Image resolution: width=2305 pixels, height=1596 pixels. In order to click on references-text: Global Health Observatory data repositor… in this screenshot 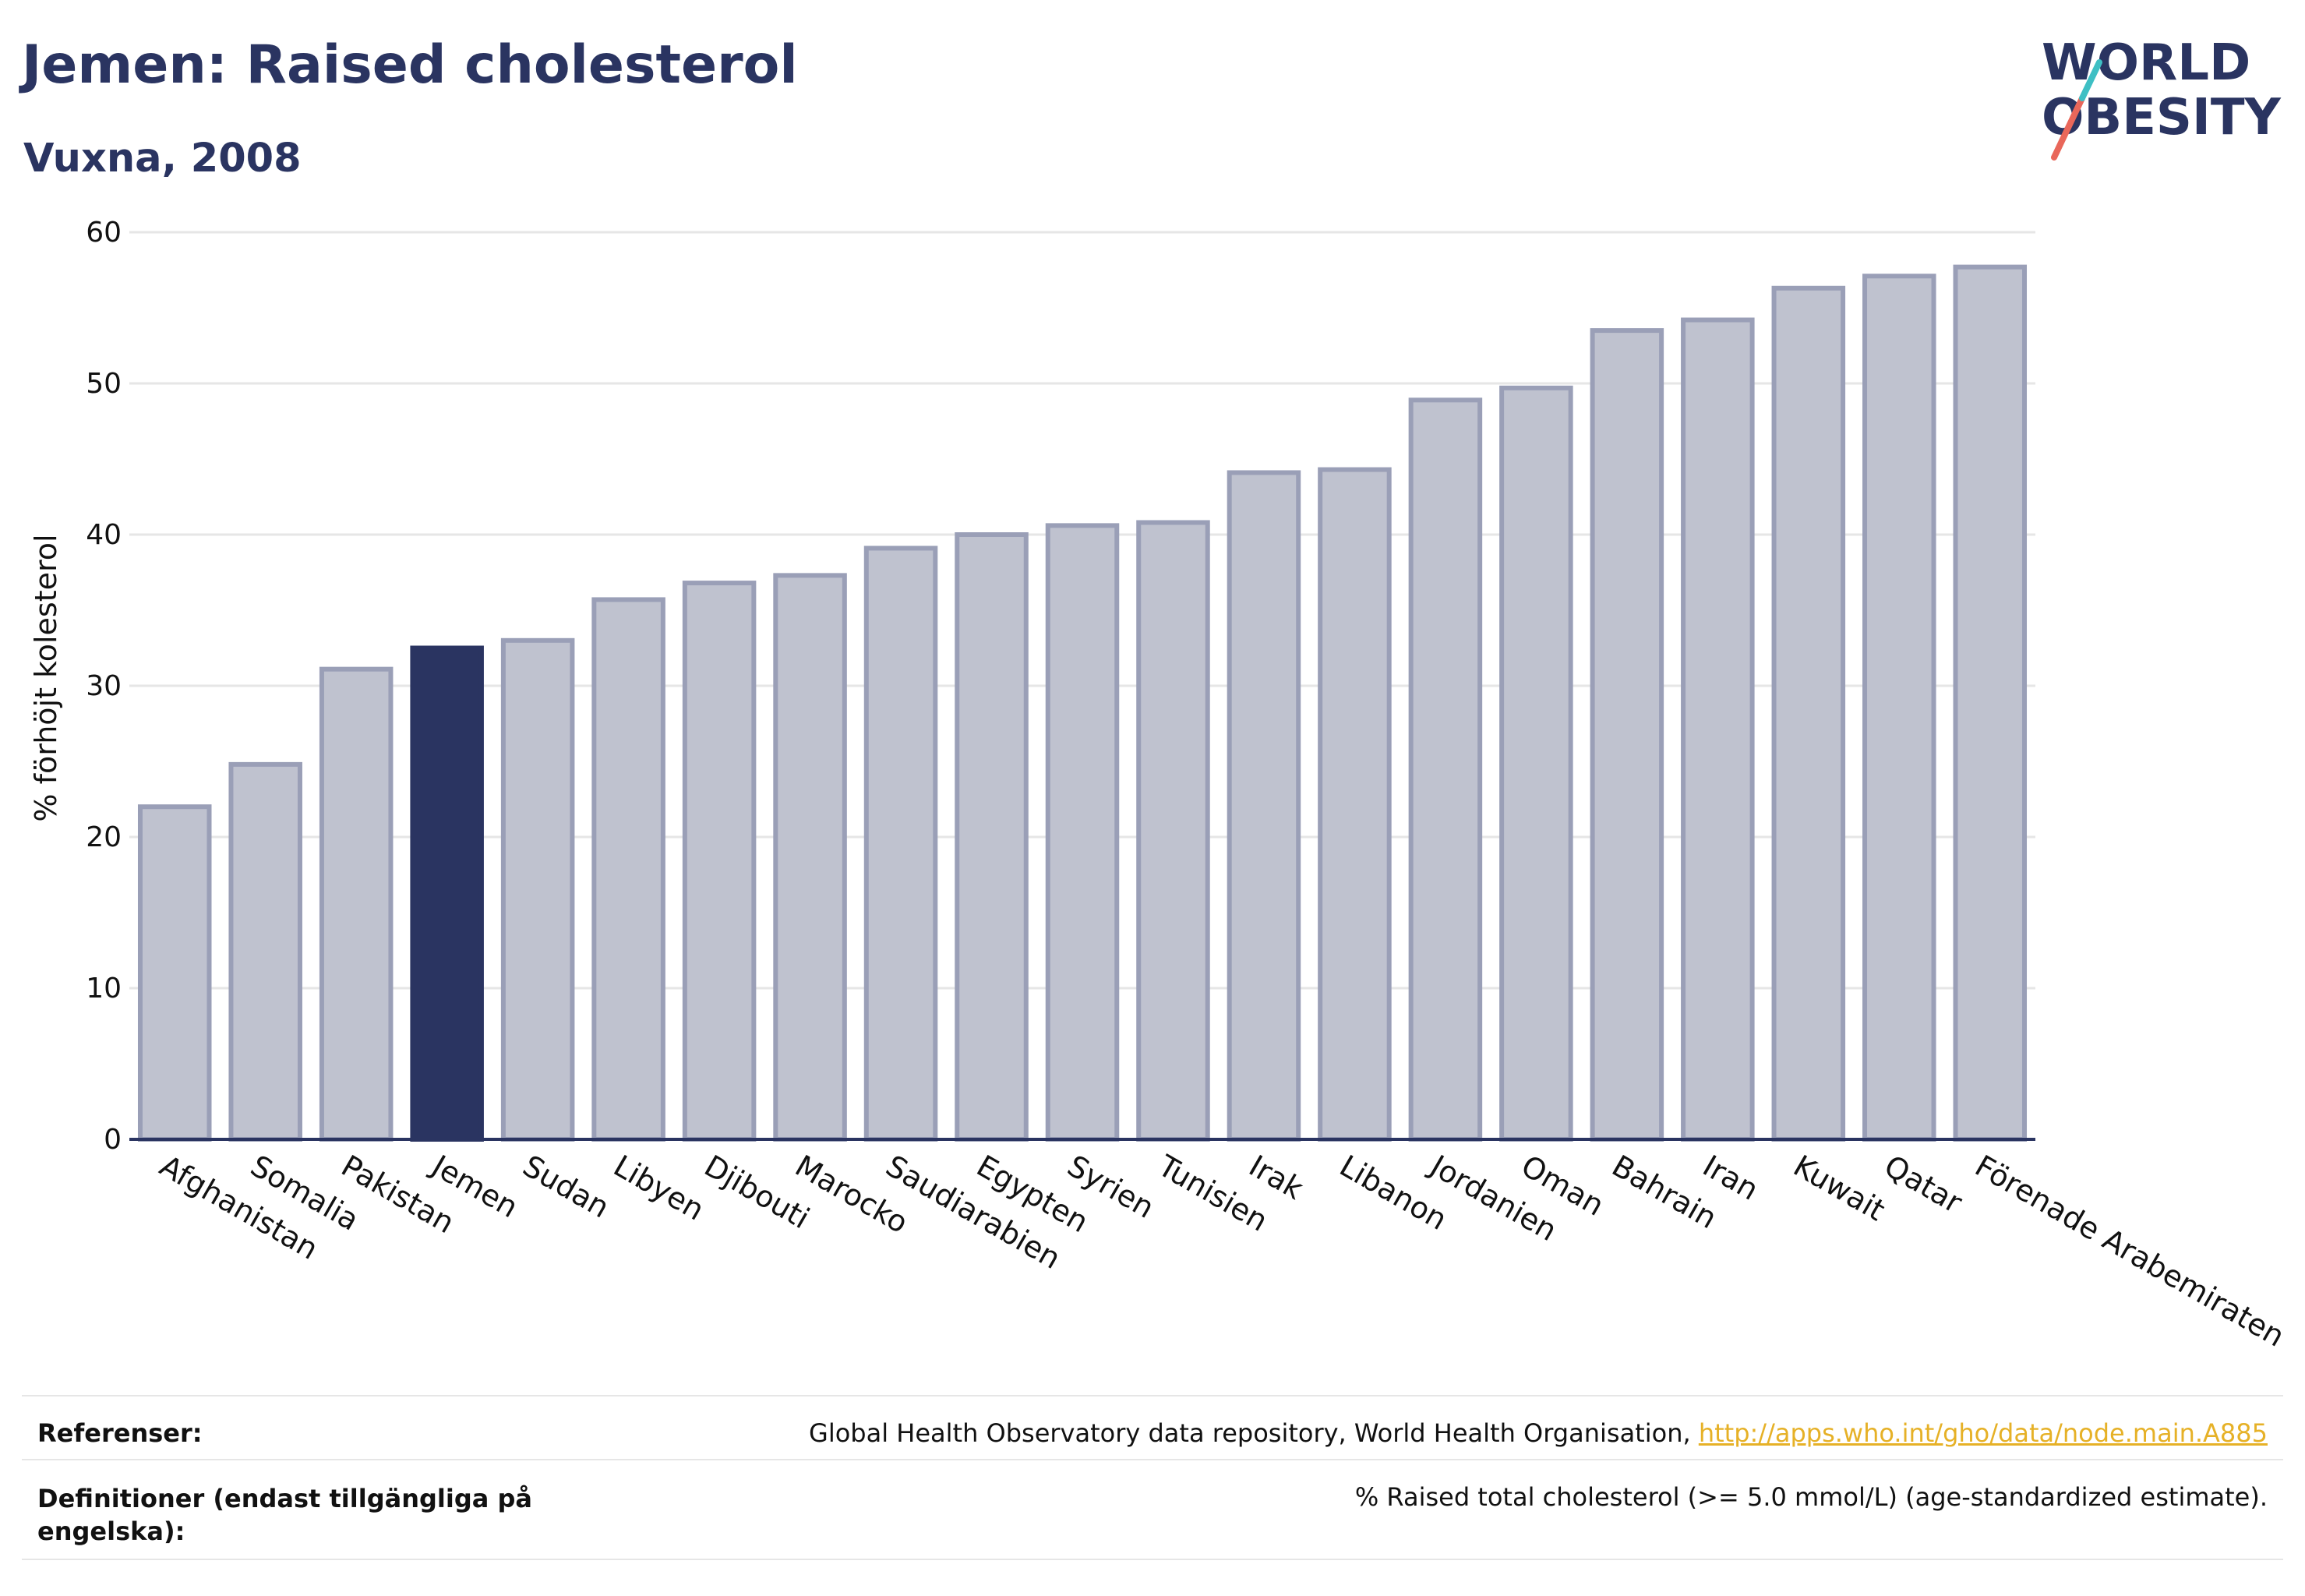, I will do `click(1254, 1433)`.